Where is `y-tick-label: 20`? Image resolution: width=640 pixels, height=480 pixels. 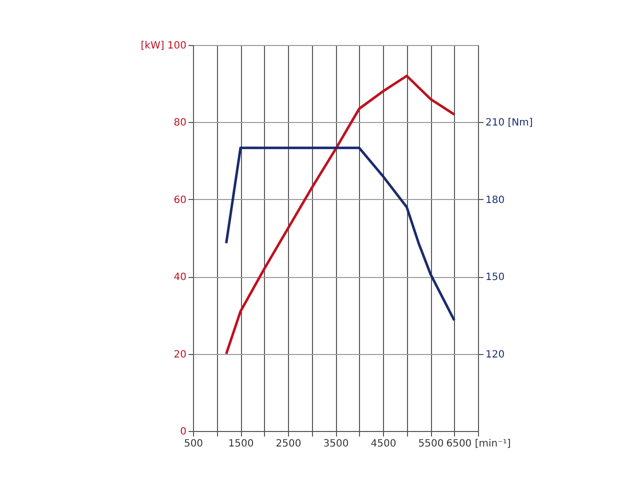
y-tick-label: 20 is located at coordinates (180, 354).